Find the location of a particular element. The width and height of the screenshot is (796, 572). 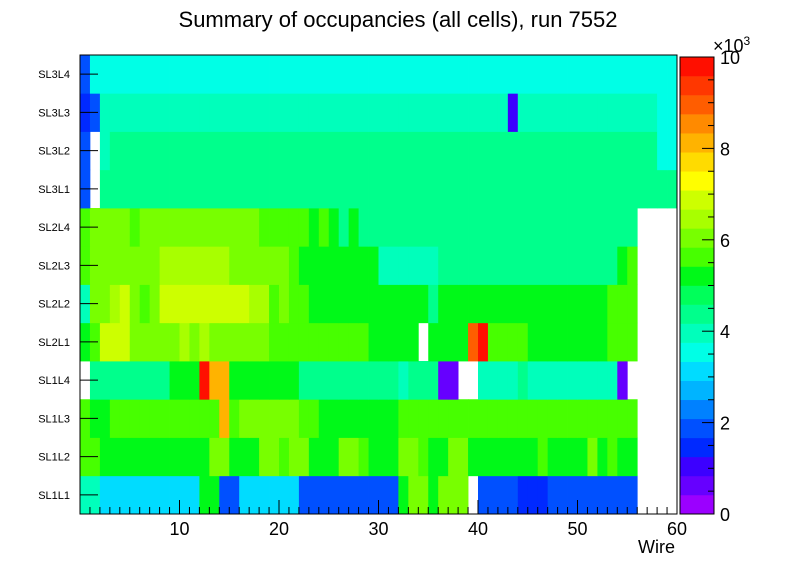

z-exponent-base: ×10 is located at coordinates (728, 46).